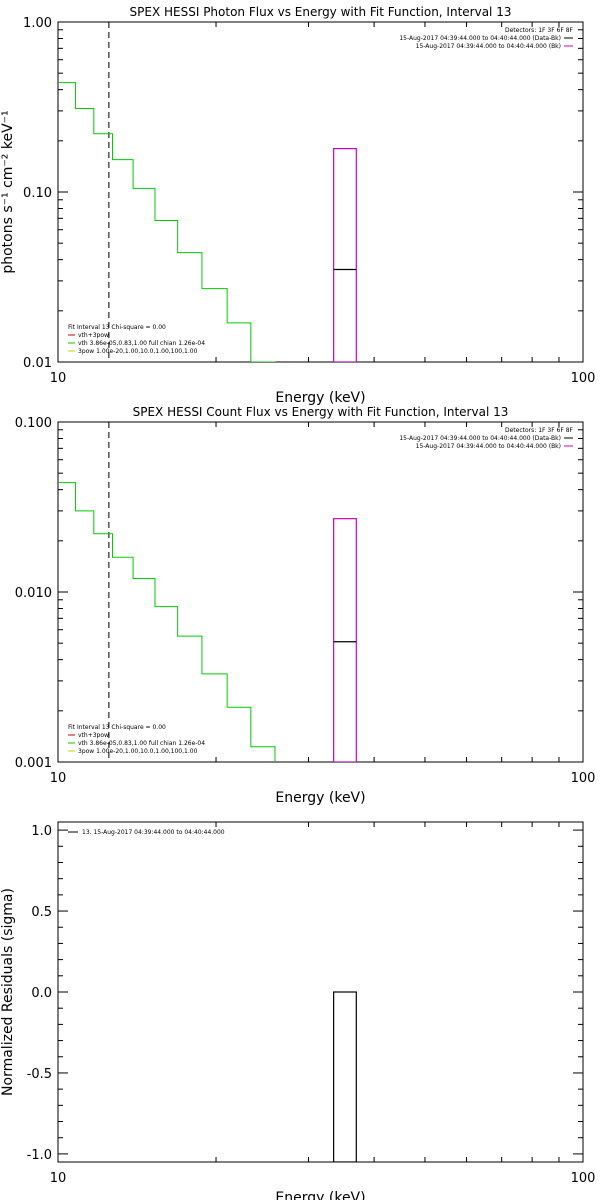 The height and width of the screenshot is (1200, 600). What do you see at coordinates (37, 23) in the screenshot?
I see `y-tick-label: 1.00` at bounding box center [37, 23].